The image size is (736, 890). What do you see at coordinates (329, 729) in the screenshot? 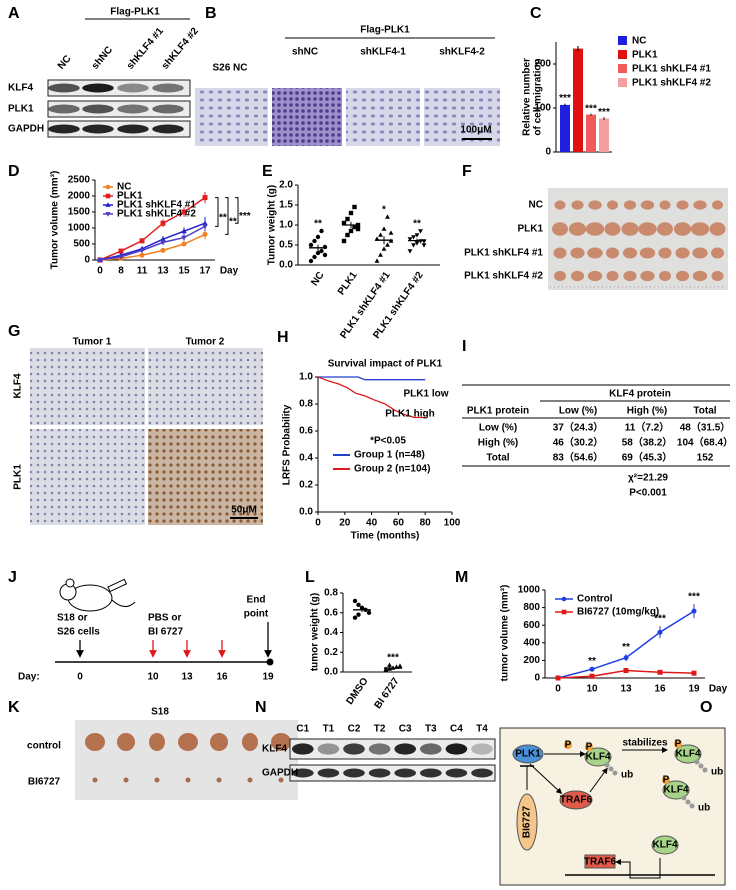
I see `lane-label: T1` at bounding box center [329, 729].